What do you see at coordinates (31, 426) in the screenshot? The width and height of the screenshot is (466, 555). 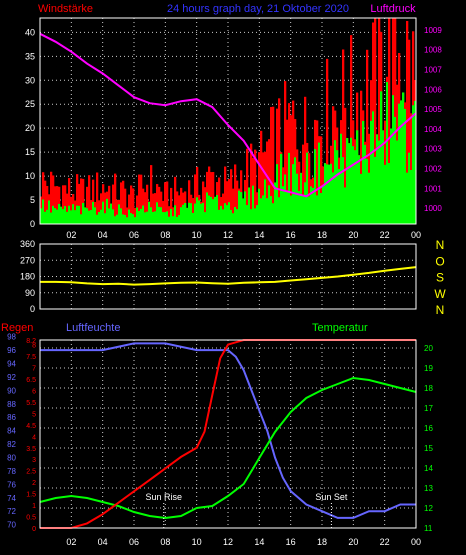 I see `rain-tick-label: 4.5` at bounding box center [31, 426].